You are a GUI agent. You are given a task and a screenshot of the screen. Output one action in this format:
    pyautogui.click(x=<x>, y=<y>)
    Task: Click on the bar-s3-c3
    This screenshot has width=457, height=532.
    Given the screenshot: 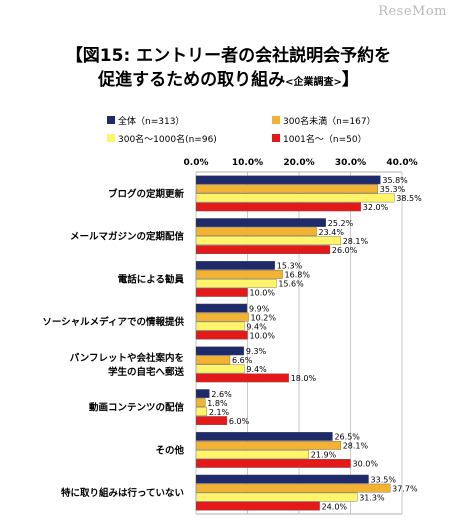 What is the action you would take?
    pyautogui.click(x=221, y=335)
    